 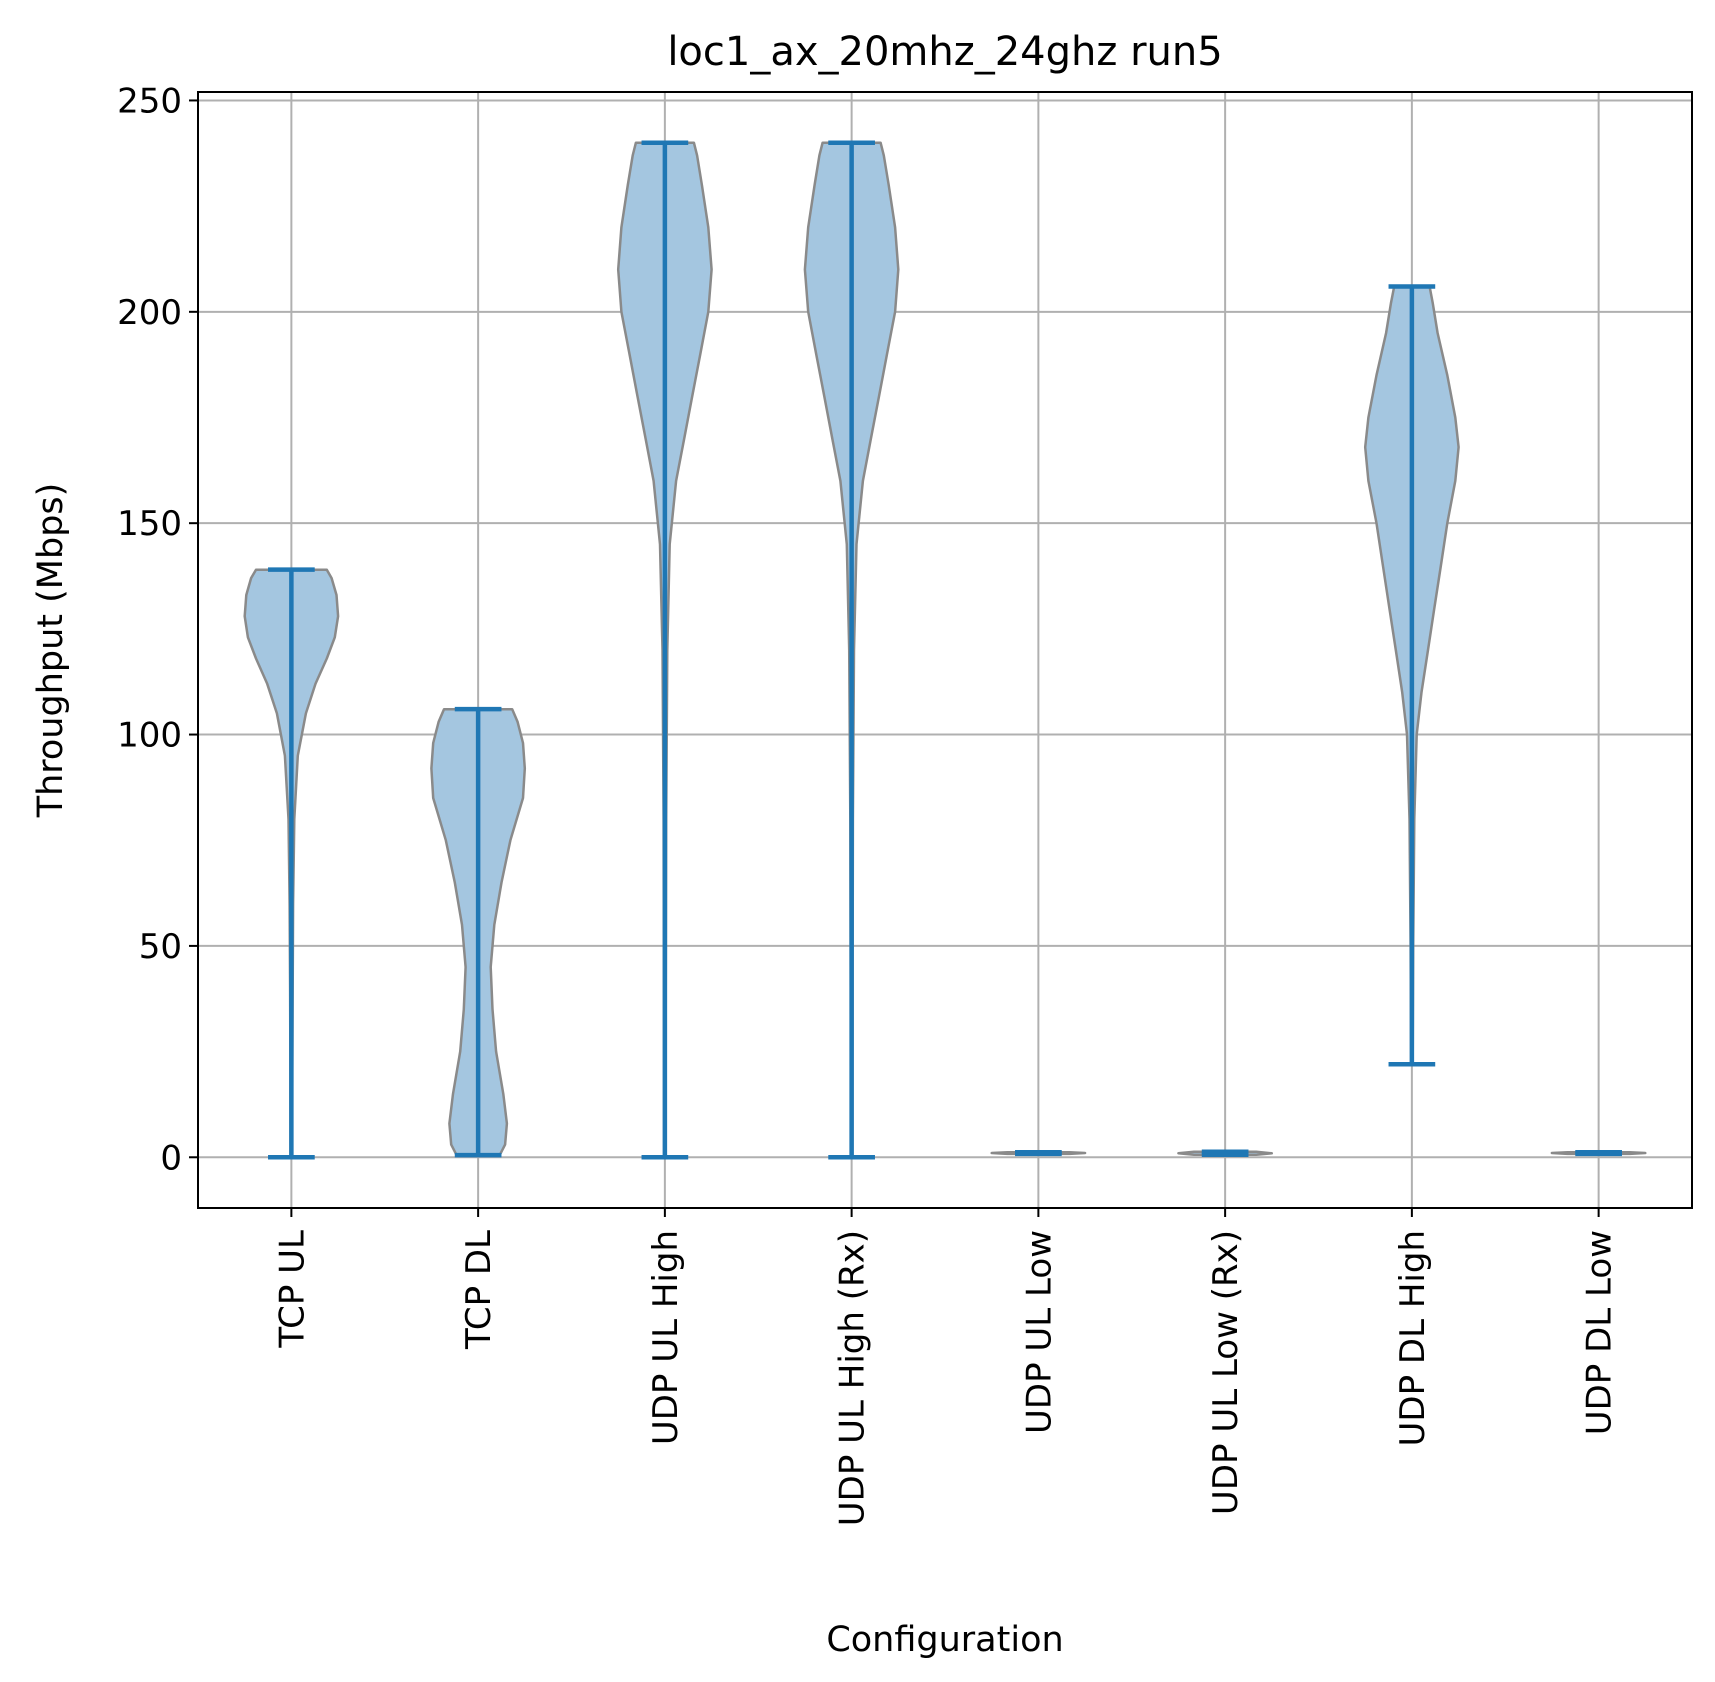 I want to click on y-axis-label: Throughput (Mbps), so click(x=51, y=651).